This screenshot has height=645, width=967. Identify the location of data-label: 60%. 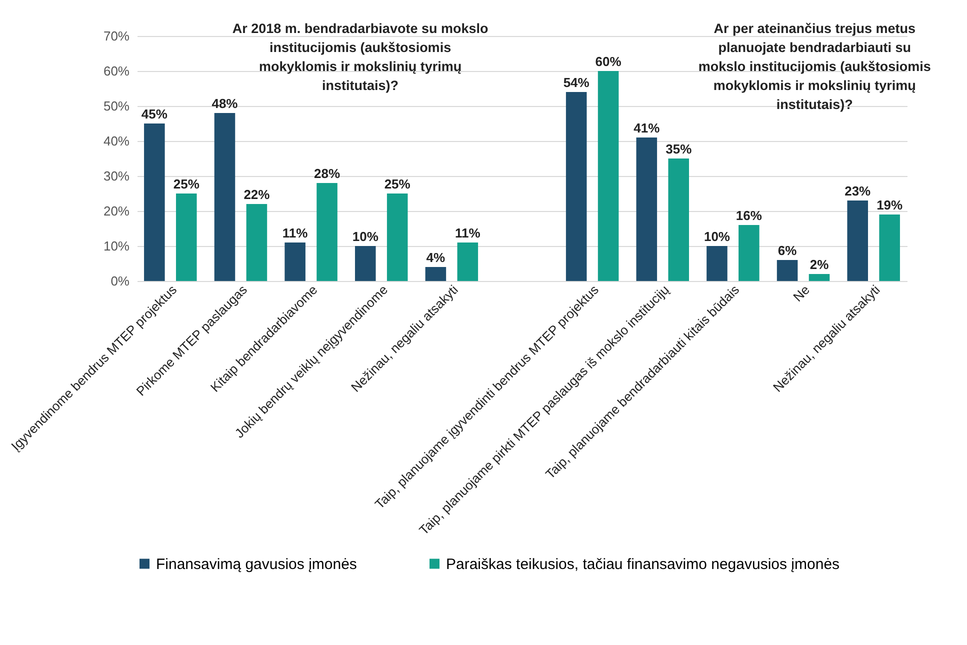
(608, 61).